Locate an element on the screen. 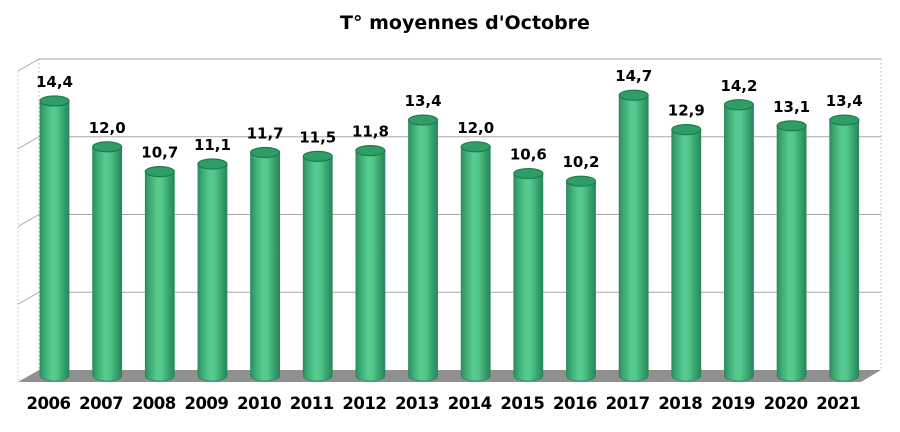 This screenshot has width=900, height=432. category-label: 2010 is located at coordinates (259, 403).